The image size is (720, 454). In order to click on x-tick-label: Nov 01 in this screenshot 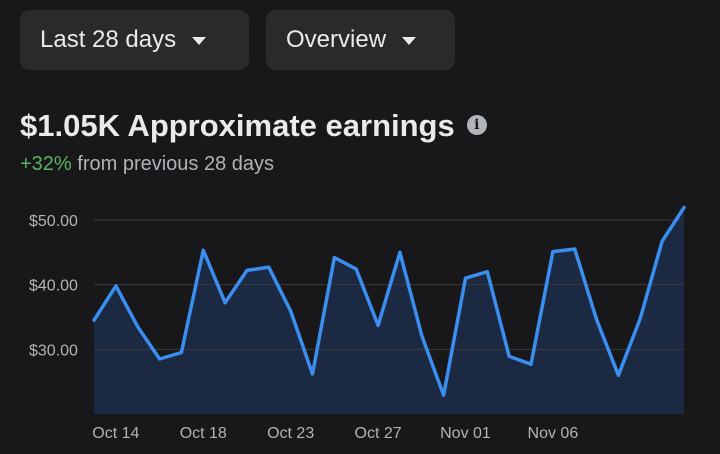, I will do `click(465, 433)`.